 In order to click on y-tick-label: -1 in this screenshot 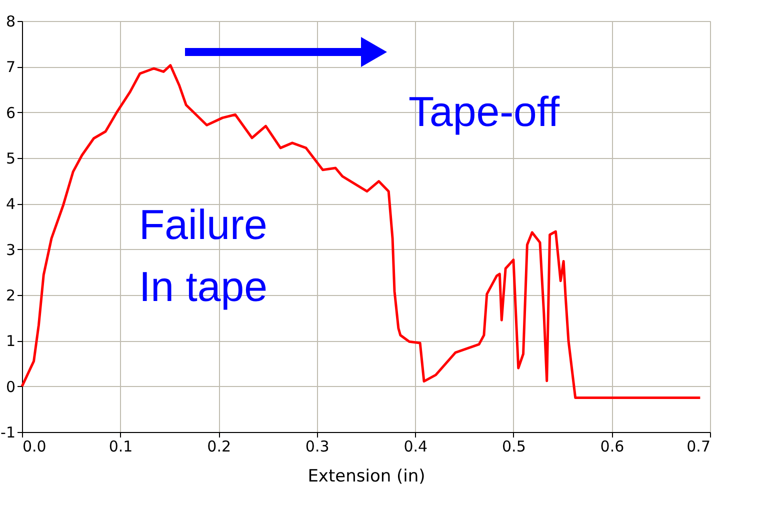, I will do `click(8, 433)`.